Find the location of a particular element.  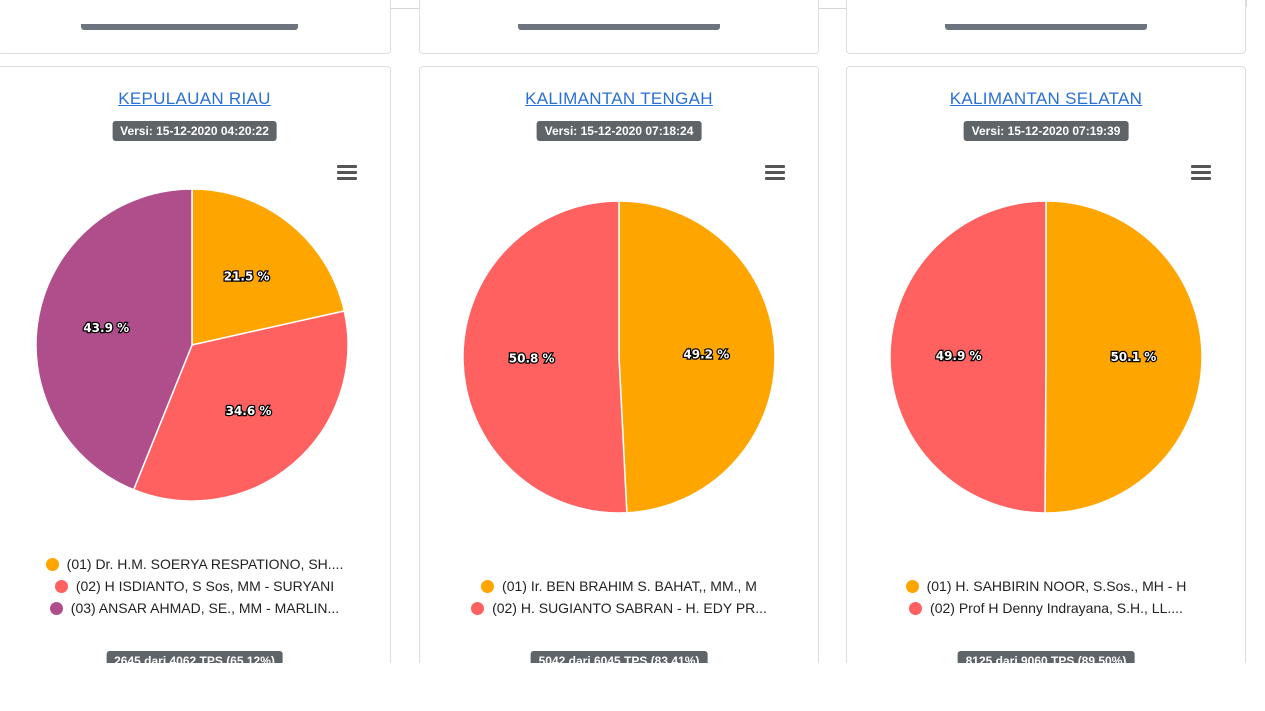

pie-slice-label: 49.9 % is located at coordinates (959, 356).